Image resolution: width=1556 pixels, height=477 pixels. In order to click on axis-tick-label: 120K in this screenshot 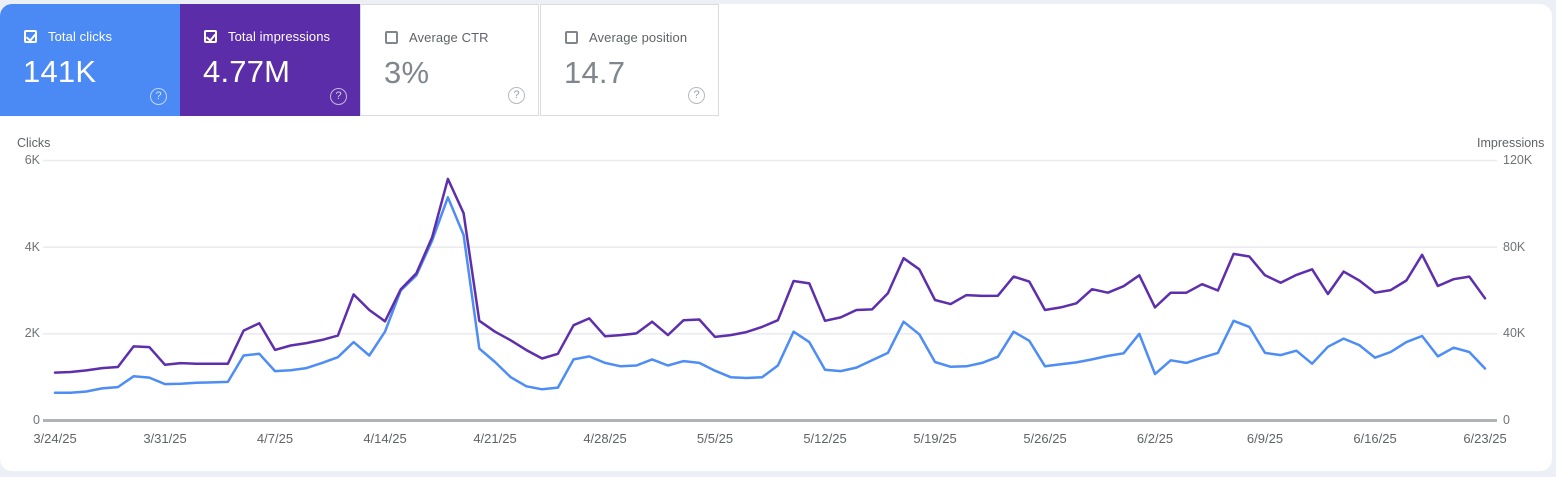, I will do `click(1518, 160)`.